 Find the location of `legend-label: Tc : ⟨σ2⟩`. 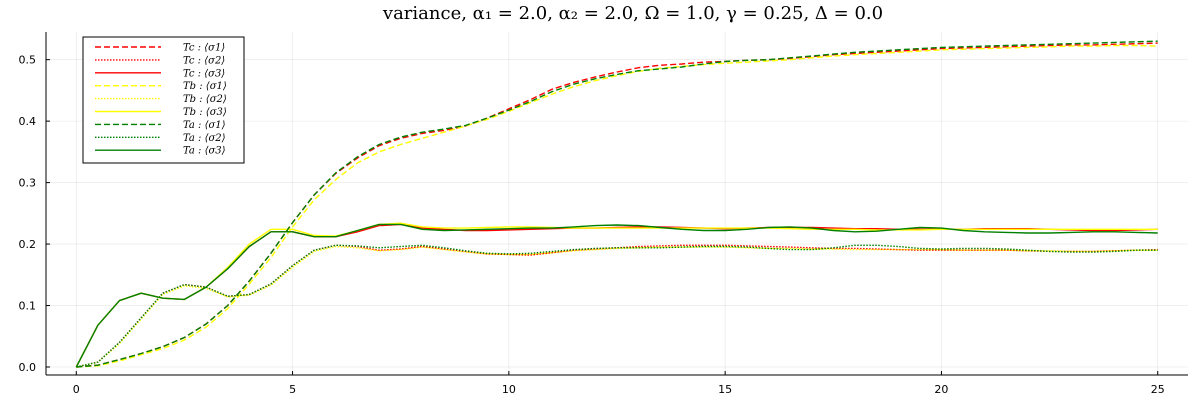

legend-label: Tc : ⟨σ2⟩ is located at coordinates (204, 60).